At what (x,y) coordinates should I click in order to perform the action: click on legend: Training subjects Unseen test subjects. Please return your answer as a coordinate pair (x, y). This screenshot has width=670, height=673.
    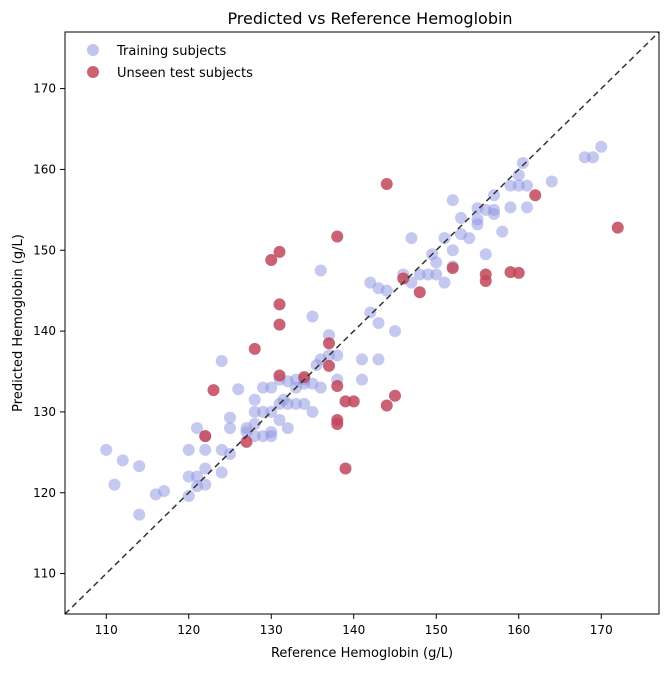
    Looking at the image, I should click on (170, 62).